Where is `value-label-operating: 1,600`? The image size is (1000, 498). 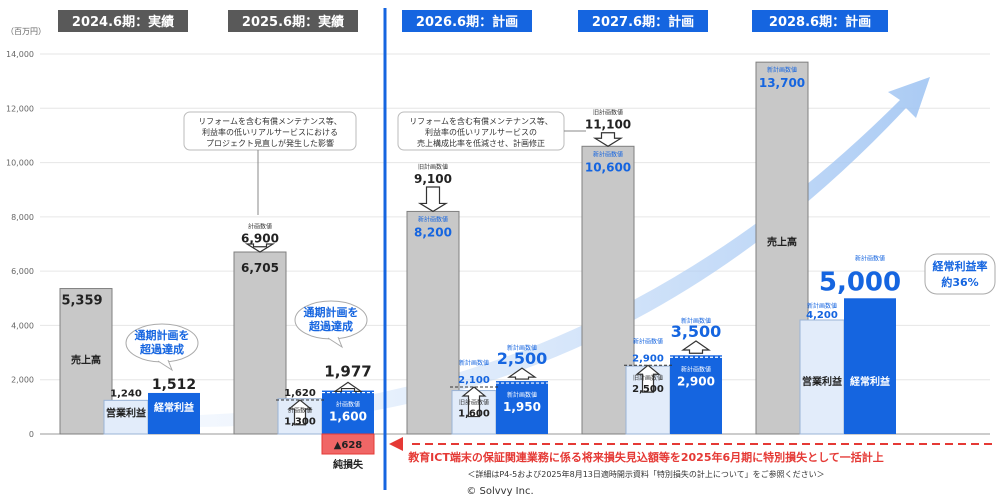 value-label-operating: 1,600 is located at coordinates (474, 414).